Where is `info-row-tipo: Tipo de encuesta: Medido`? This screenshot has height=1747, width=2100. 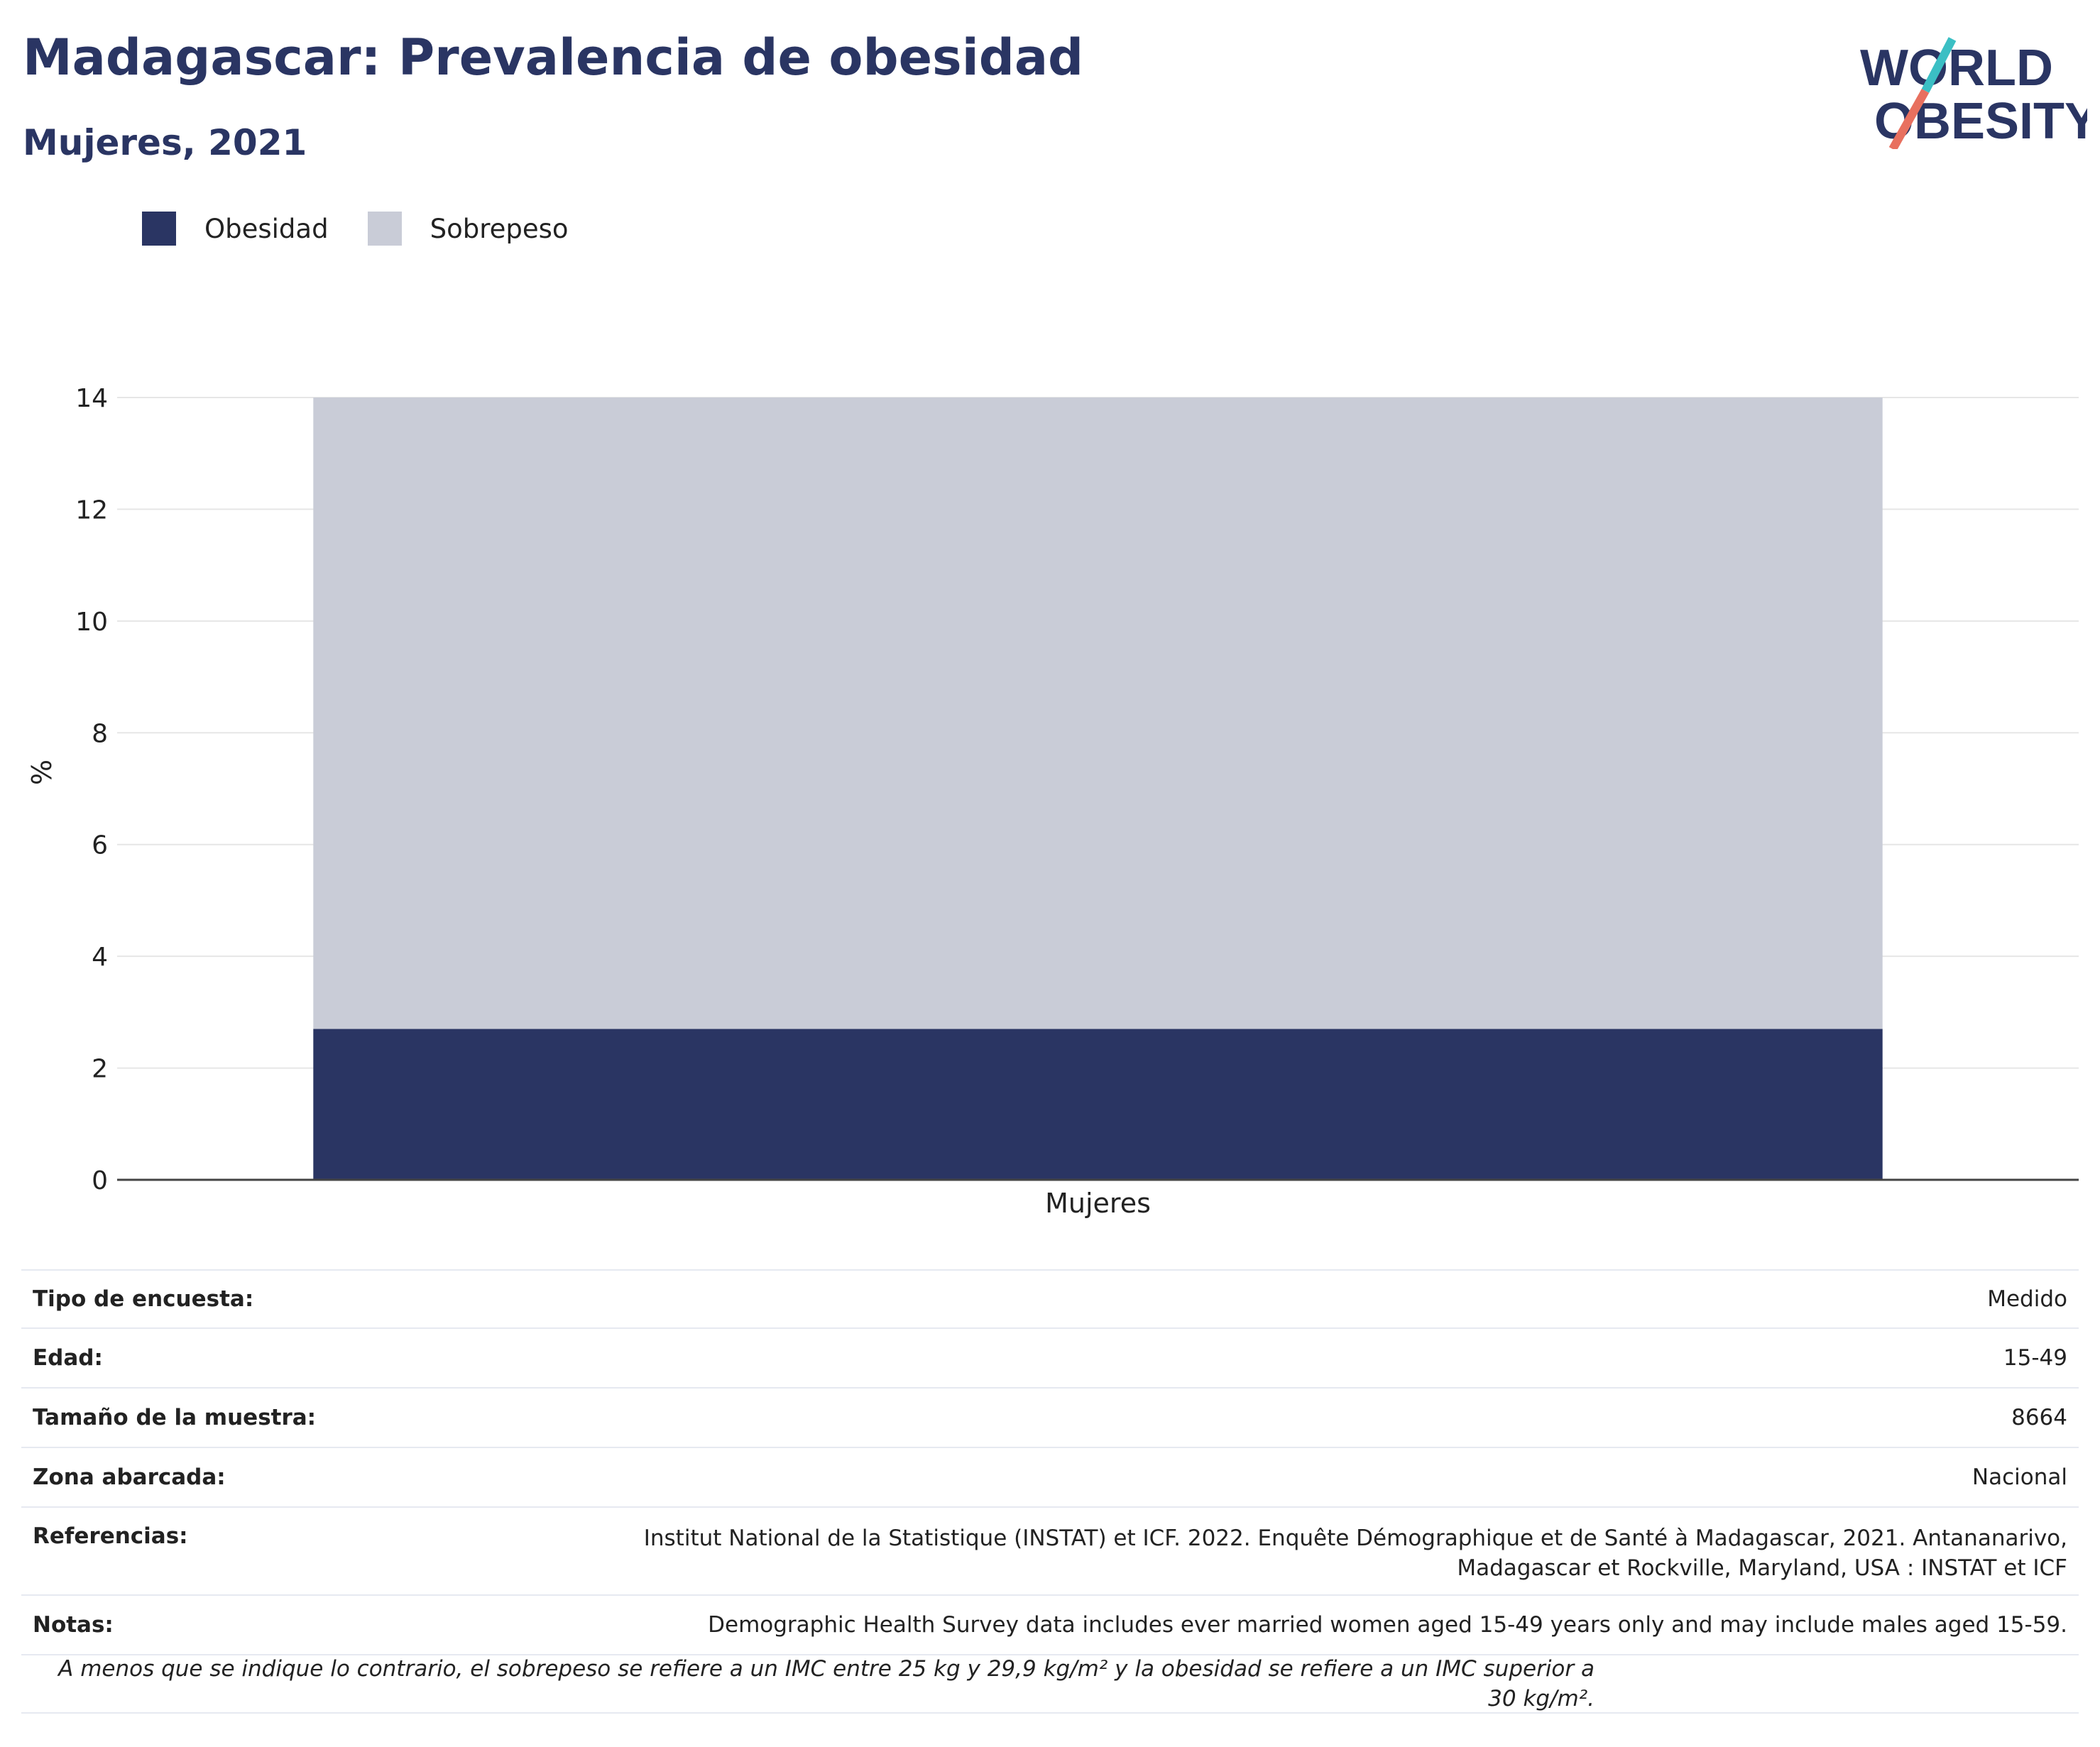
info-row-tipo: Tipo de encuesta: Medido is located at coordinates (1050, 1298).